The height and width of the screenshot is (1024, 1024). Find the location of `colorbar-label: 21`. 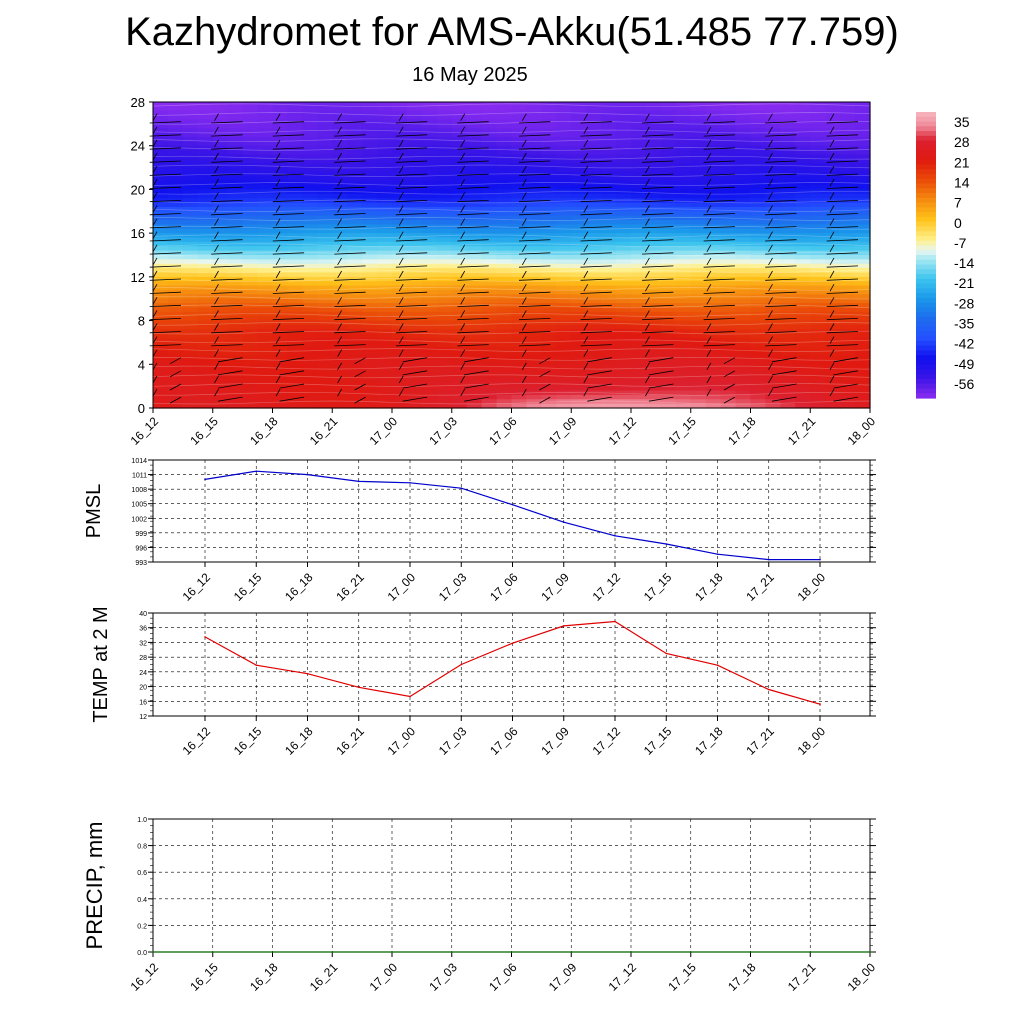

colorbar-label: 21 is located at coordinates (962, 162).